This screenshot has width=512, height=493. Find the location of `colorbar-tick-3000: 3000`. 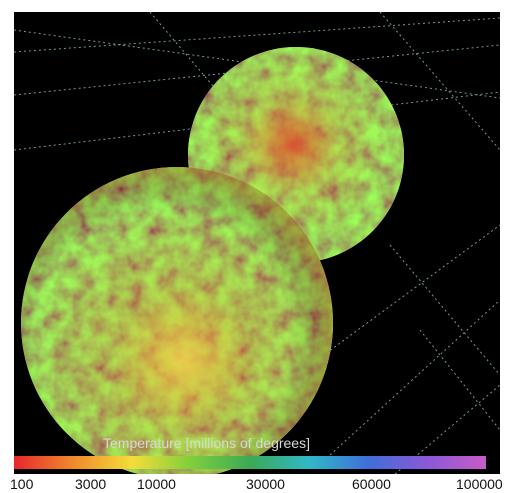

colorbar-tick-3000: 3000 is located at coordinates (90, 484).